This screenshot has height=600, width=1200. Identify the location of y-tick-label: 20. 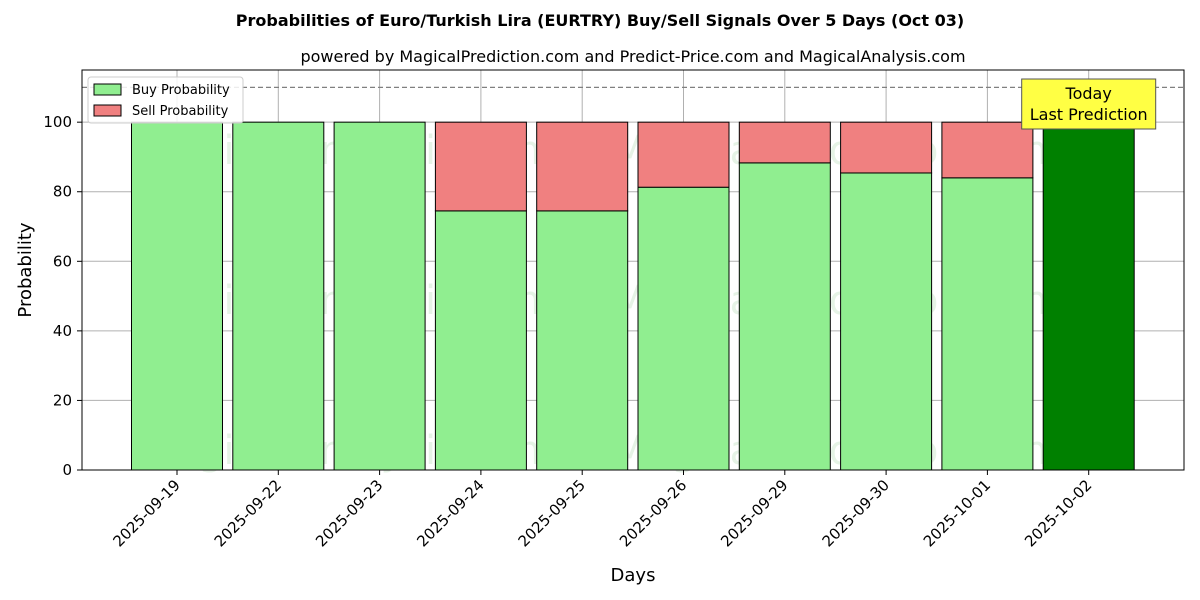
(62, 400).